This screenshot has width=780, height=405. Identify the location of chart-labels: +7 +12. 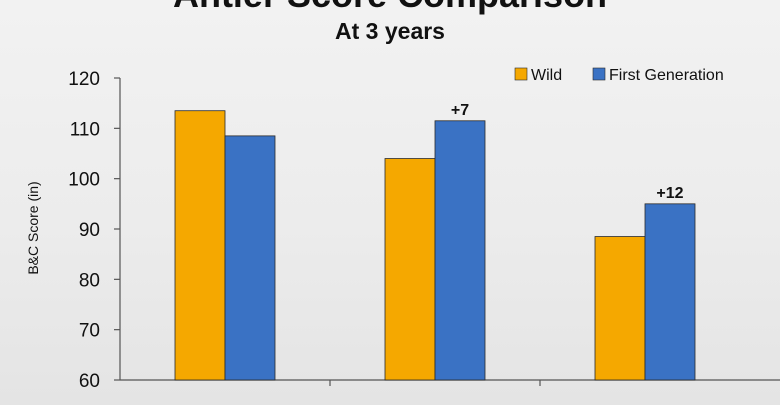
(567, 152).